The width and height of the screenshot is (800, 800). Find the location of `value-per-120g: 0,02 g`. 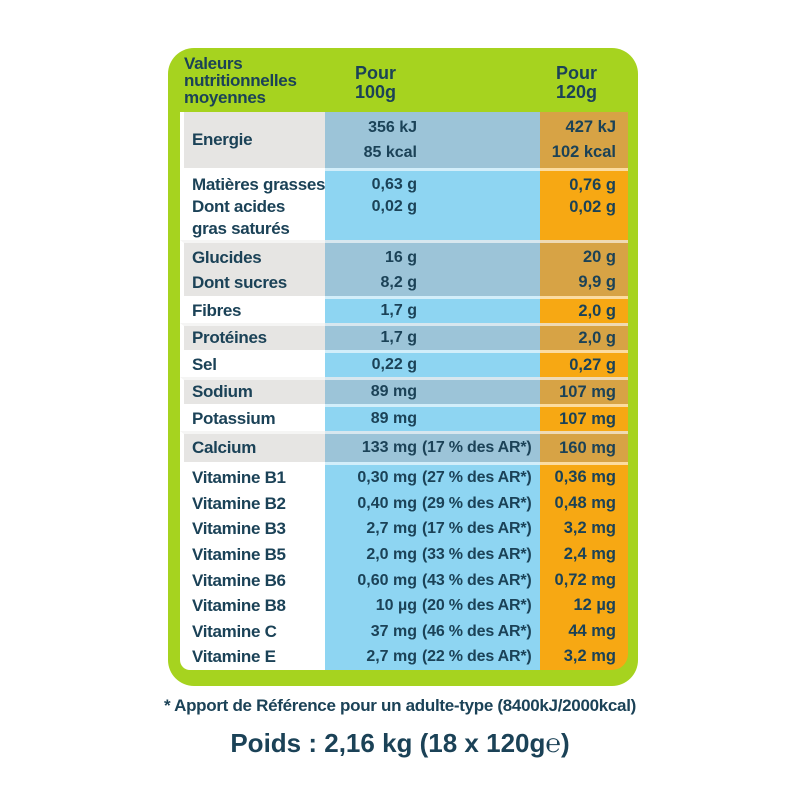

value-per-120g: 0,02 g is located at coordinates (592, 207).